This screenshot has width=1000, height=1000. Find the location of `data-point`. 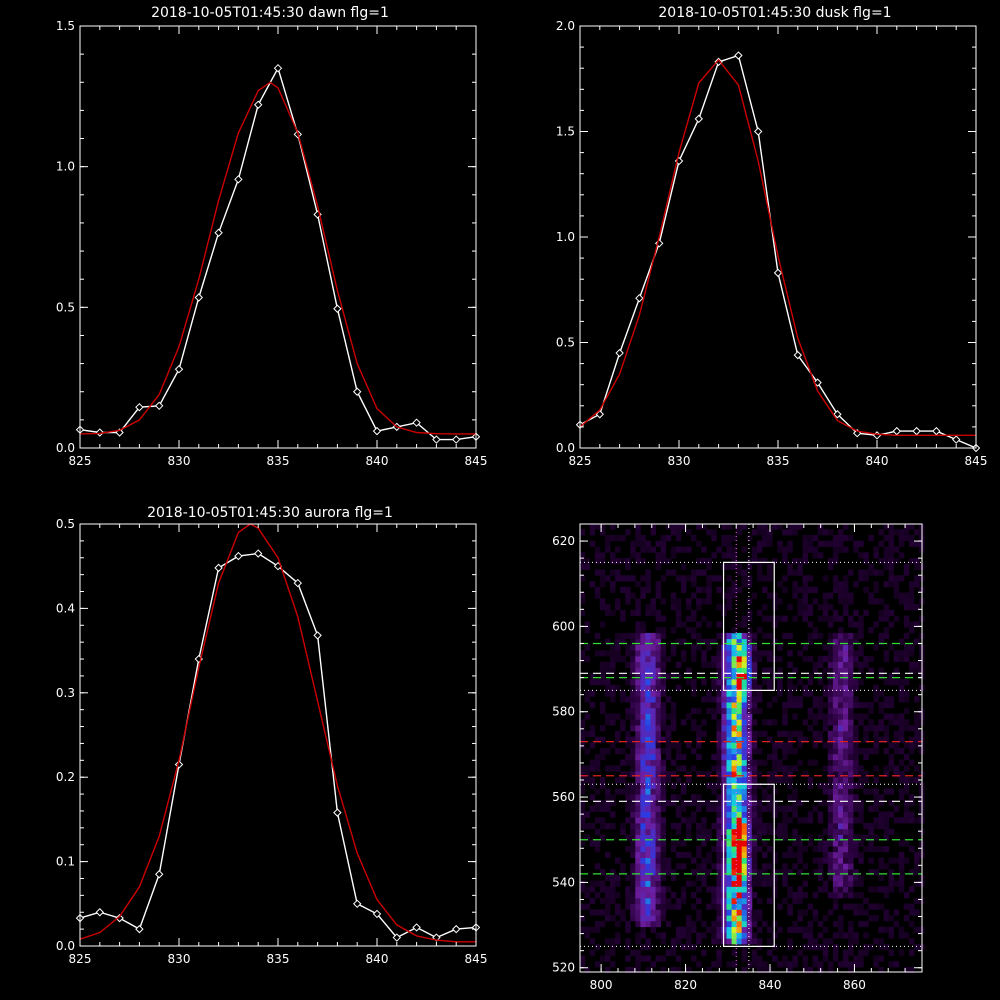

data-point is located at coordinates (377, 431).